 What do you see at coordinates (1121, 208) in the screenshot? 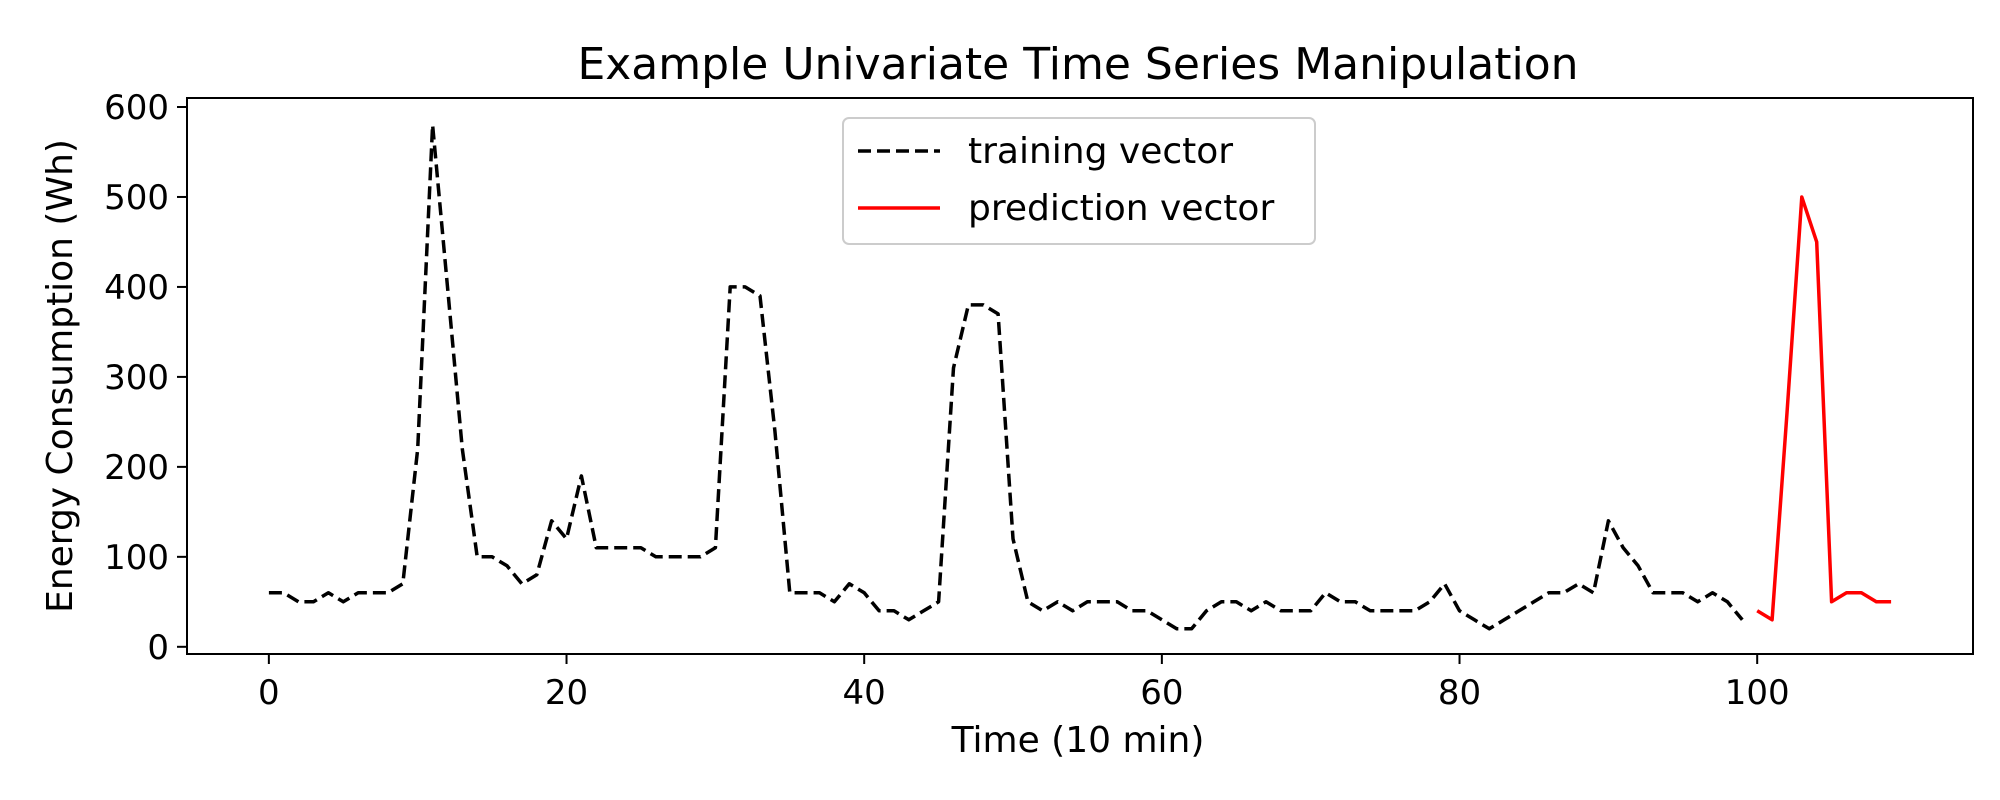
I see `legend-label-prediction: prediction vector` at bounding box center [1121, 208].